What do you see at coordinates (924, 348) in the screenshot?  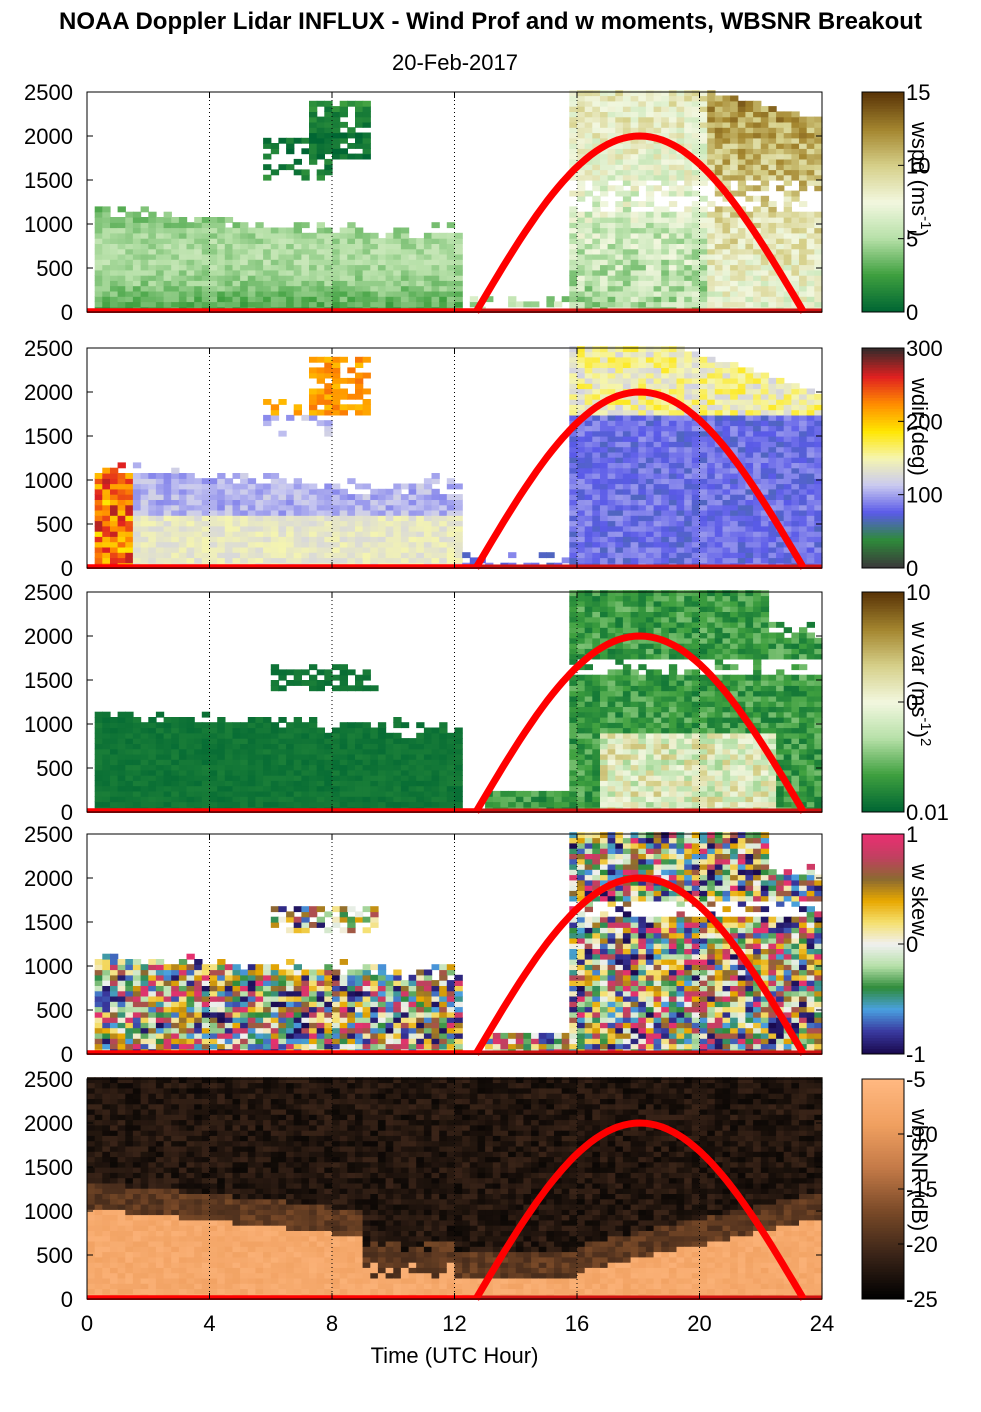 I see `colorbar-tick-label: 300` at bounding box center [924, 348].